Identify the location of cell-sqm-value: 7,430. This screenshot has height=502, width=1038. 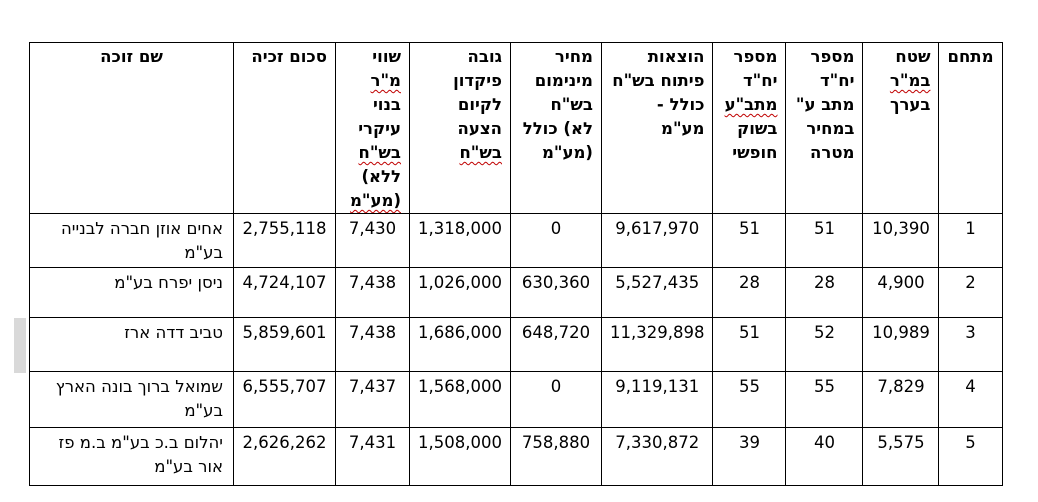
(372, 240).